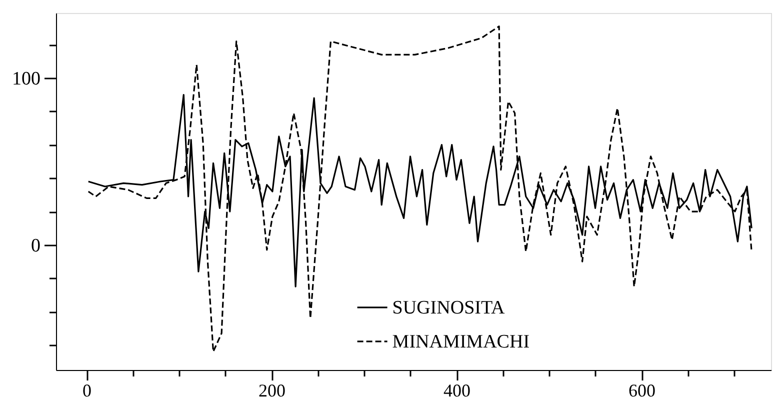  Describe the element at coordinates (461, 341) in the screenshot. I see `legend-label: MINAMIMACHI` at that location.